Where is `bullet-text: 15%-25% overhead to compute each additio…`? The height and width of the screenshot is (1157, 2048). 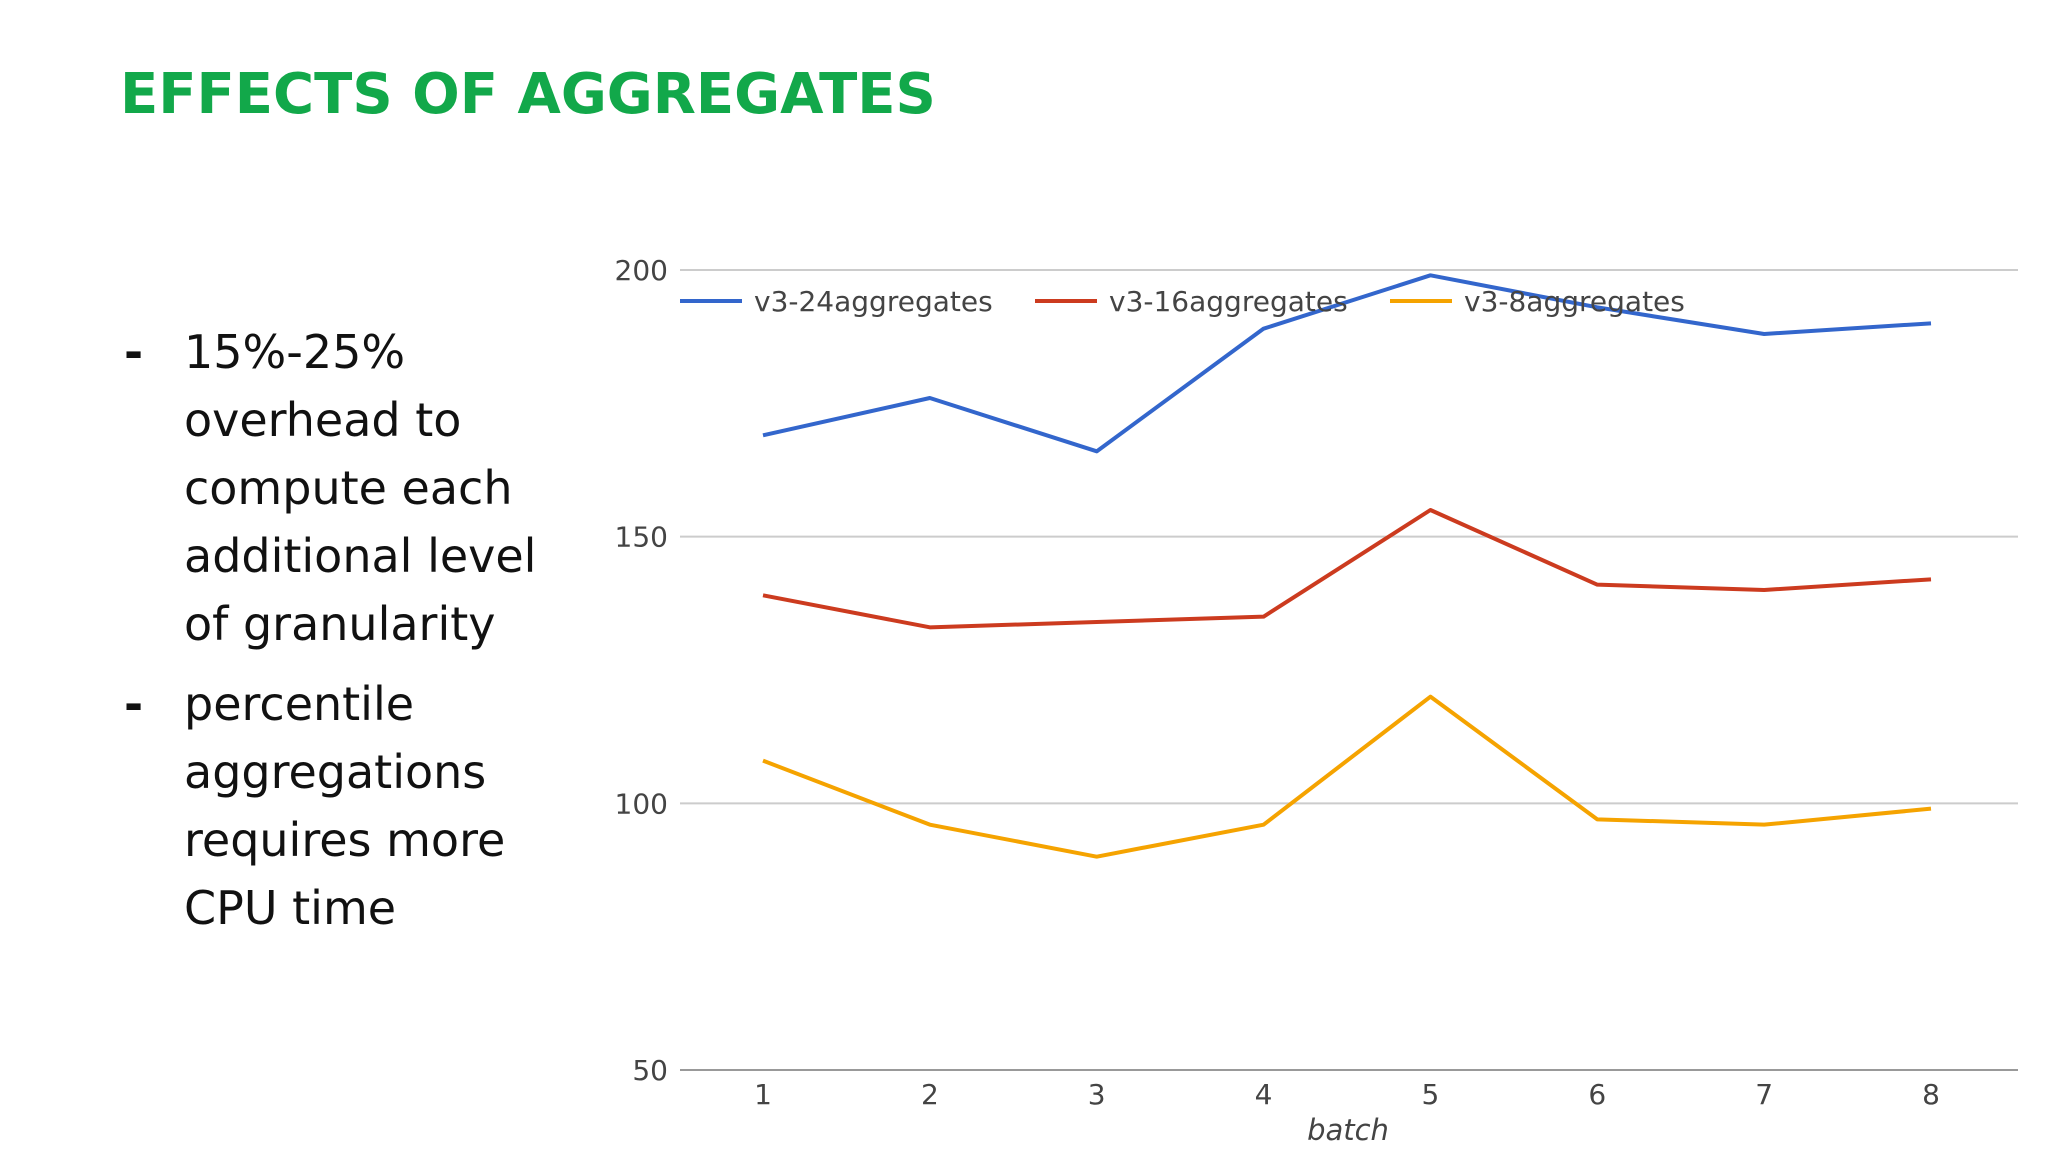 bullet-text: 15%-25% overhead to compute each additio… is located at coordinates (360, 488).